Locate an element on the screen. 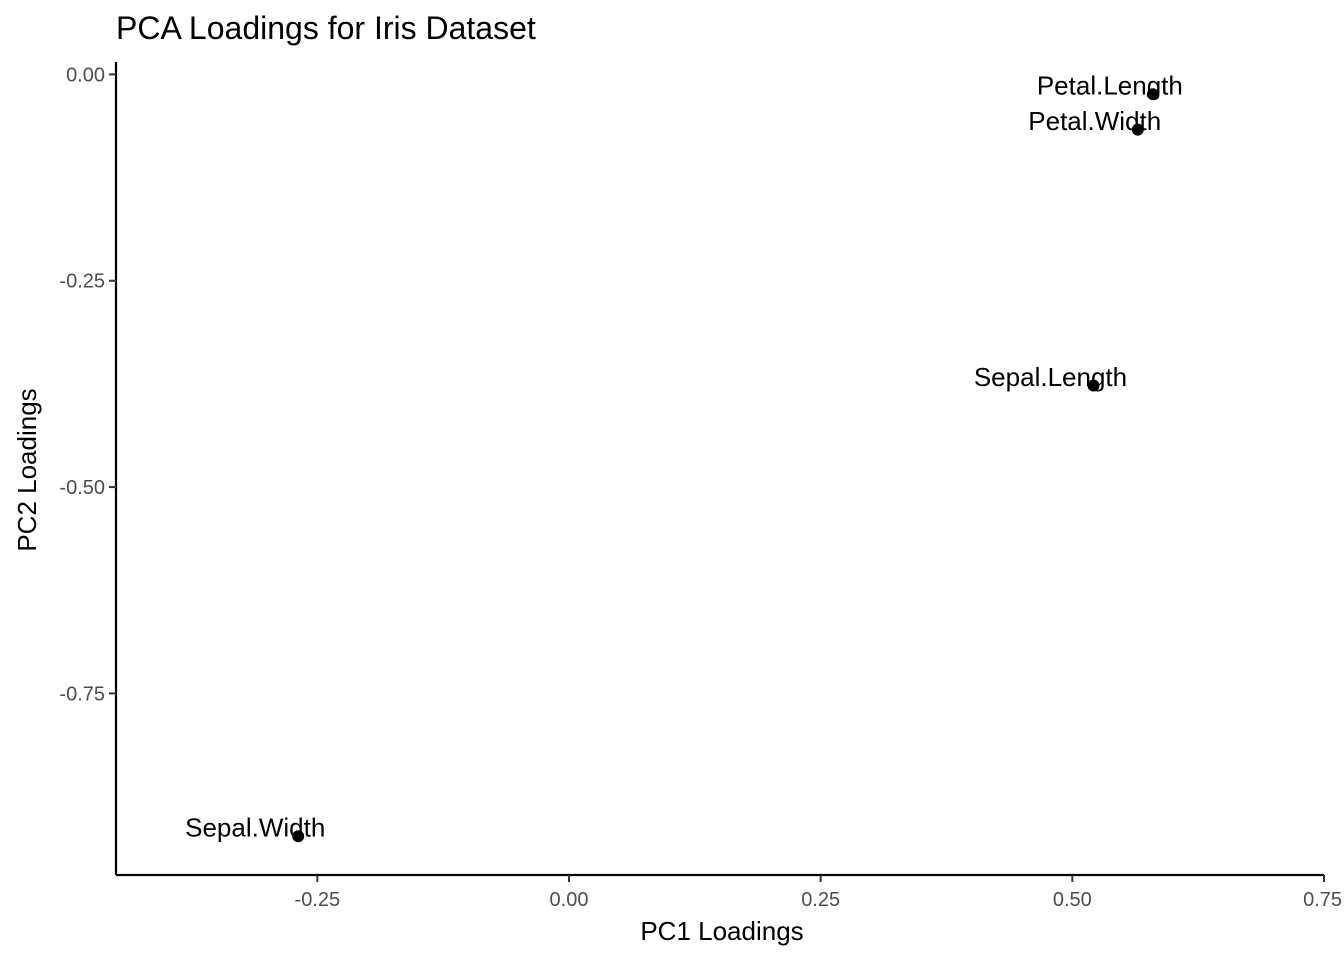  y-tick-label: -0.50 is located at coordinates (82, 488).